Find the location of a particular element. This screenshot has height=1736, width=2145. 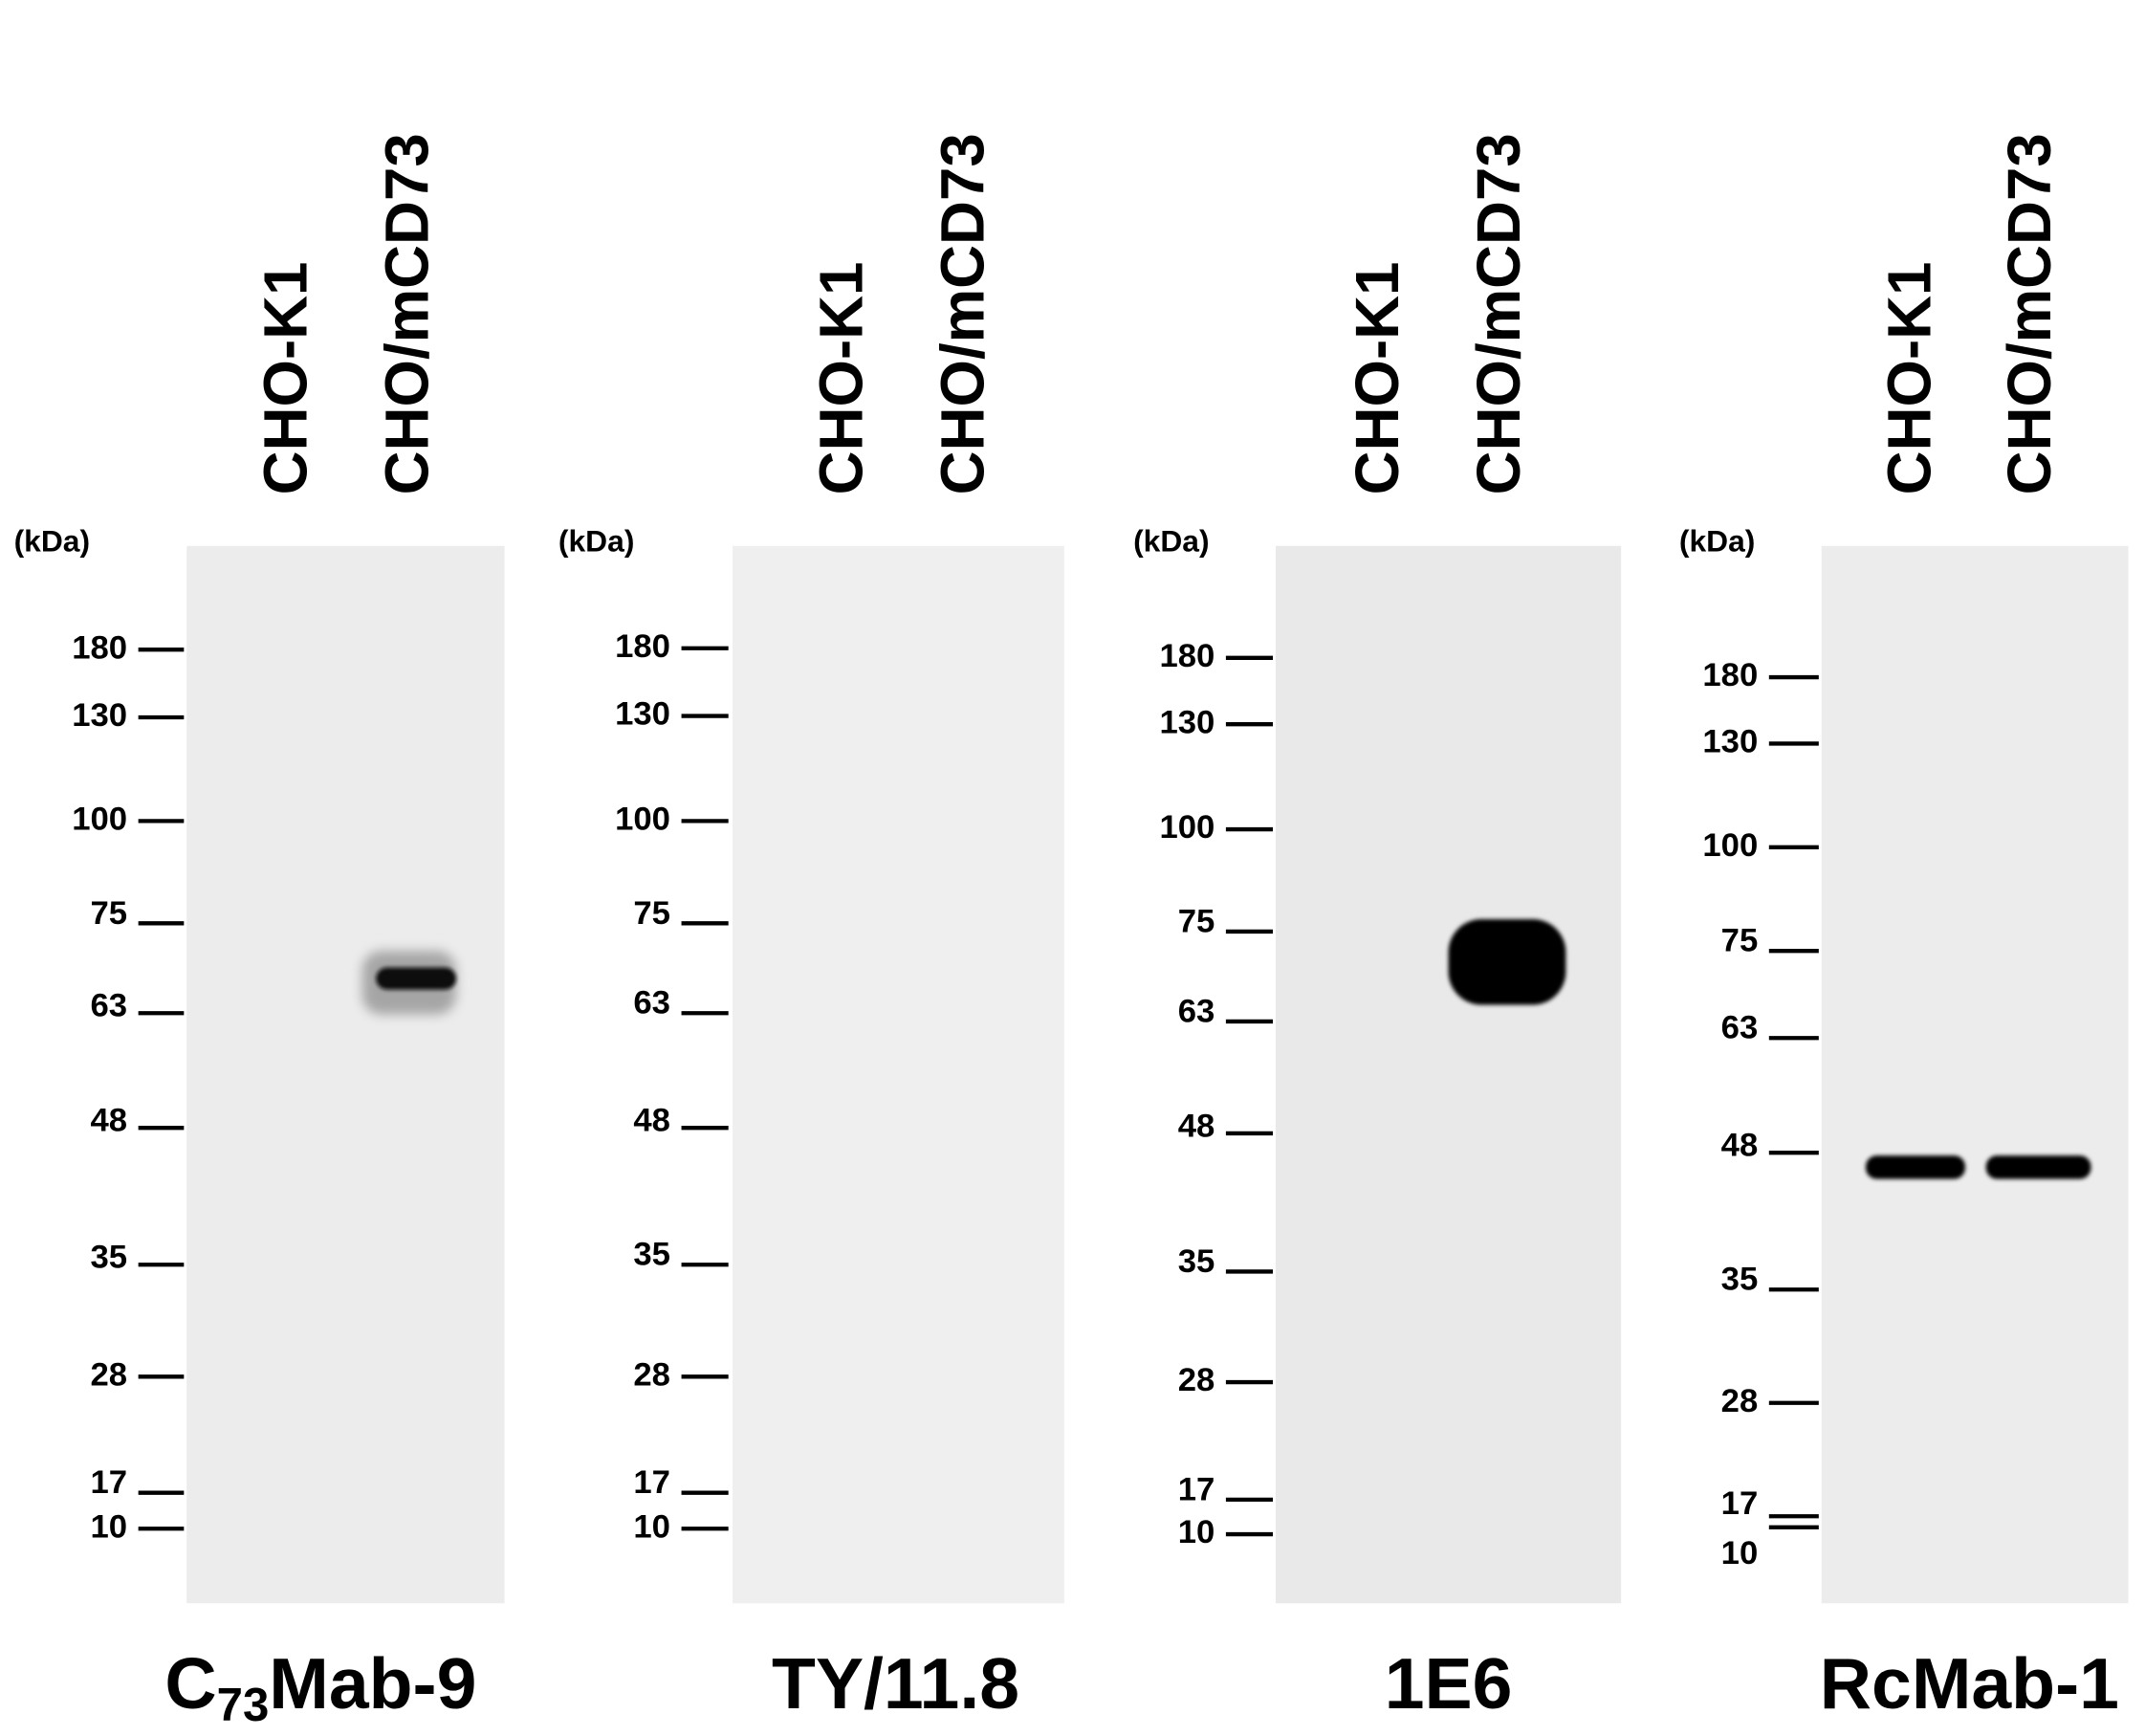

title-part: RcMab-1 is located at coordinates (1969, 1683).